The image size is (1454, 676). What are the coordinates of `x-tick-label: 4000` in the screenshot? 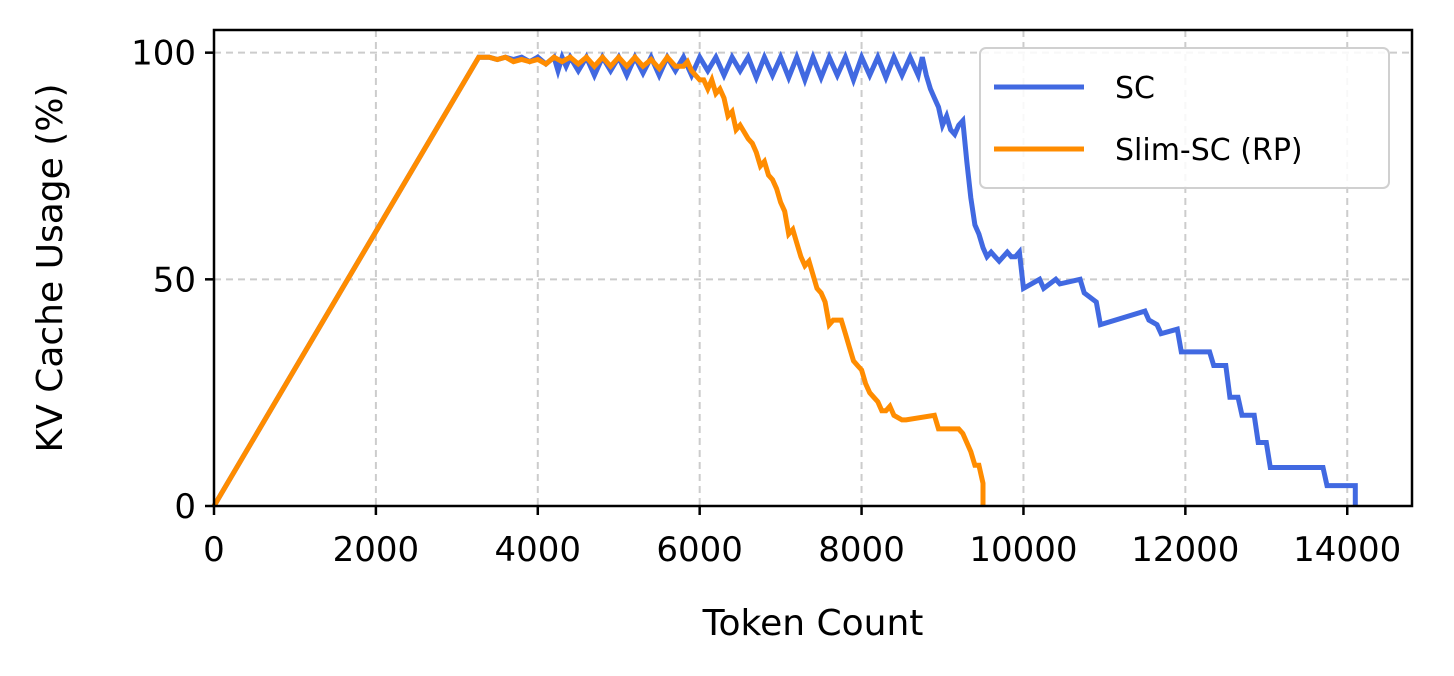 It's located at (538, 550).